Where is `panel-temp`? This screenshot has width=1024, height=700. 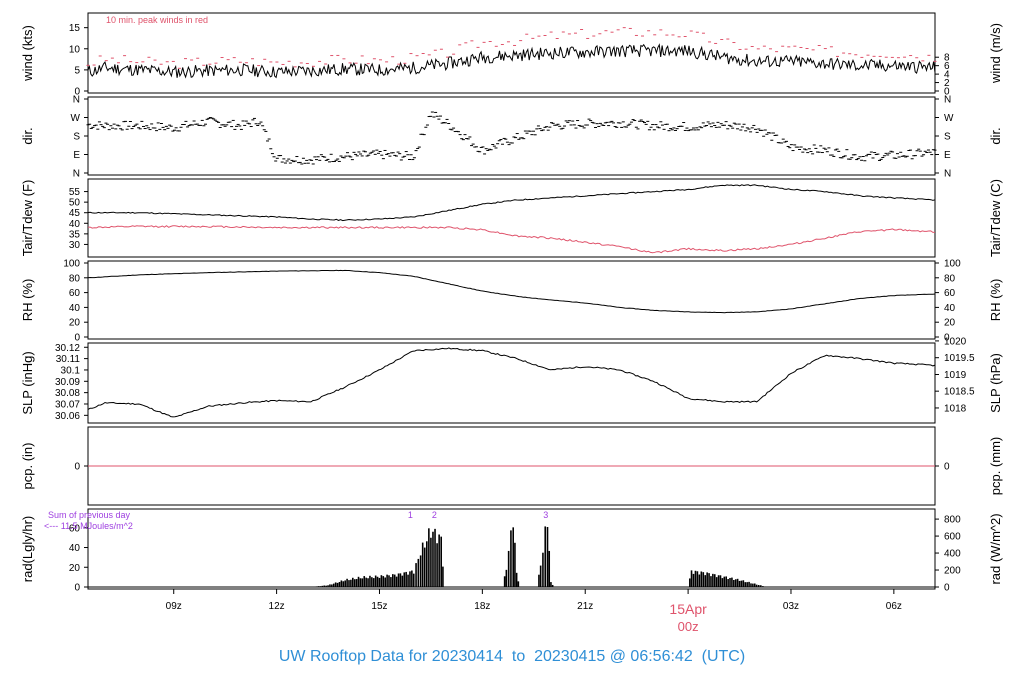 panel-temp is located at coordinates (510, 218).